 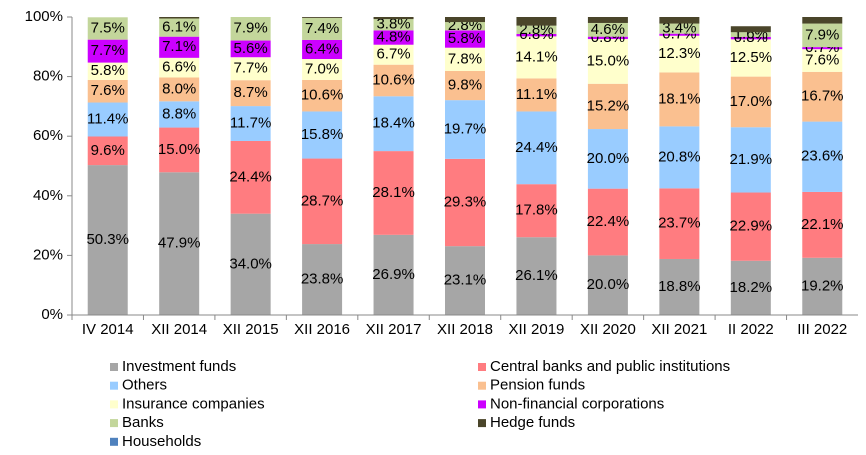 I want to click on data-label: 7.4%, so click(x=322, y=28).